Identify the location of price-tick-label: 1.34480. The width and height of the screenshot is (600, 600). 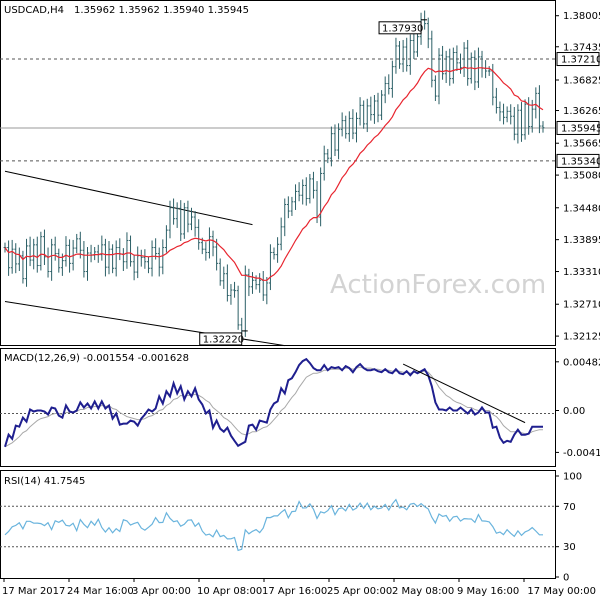
(581, 208).